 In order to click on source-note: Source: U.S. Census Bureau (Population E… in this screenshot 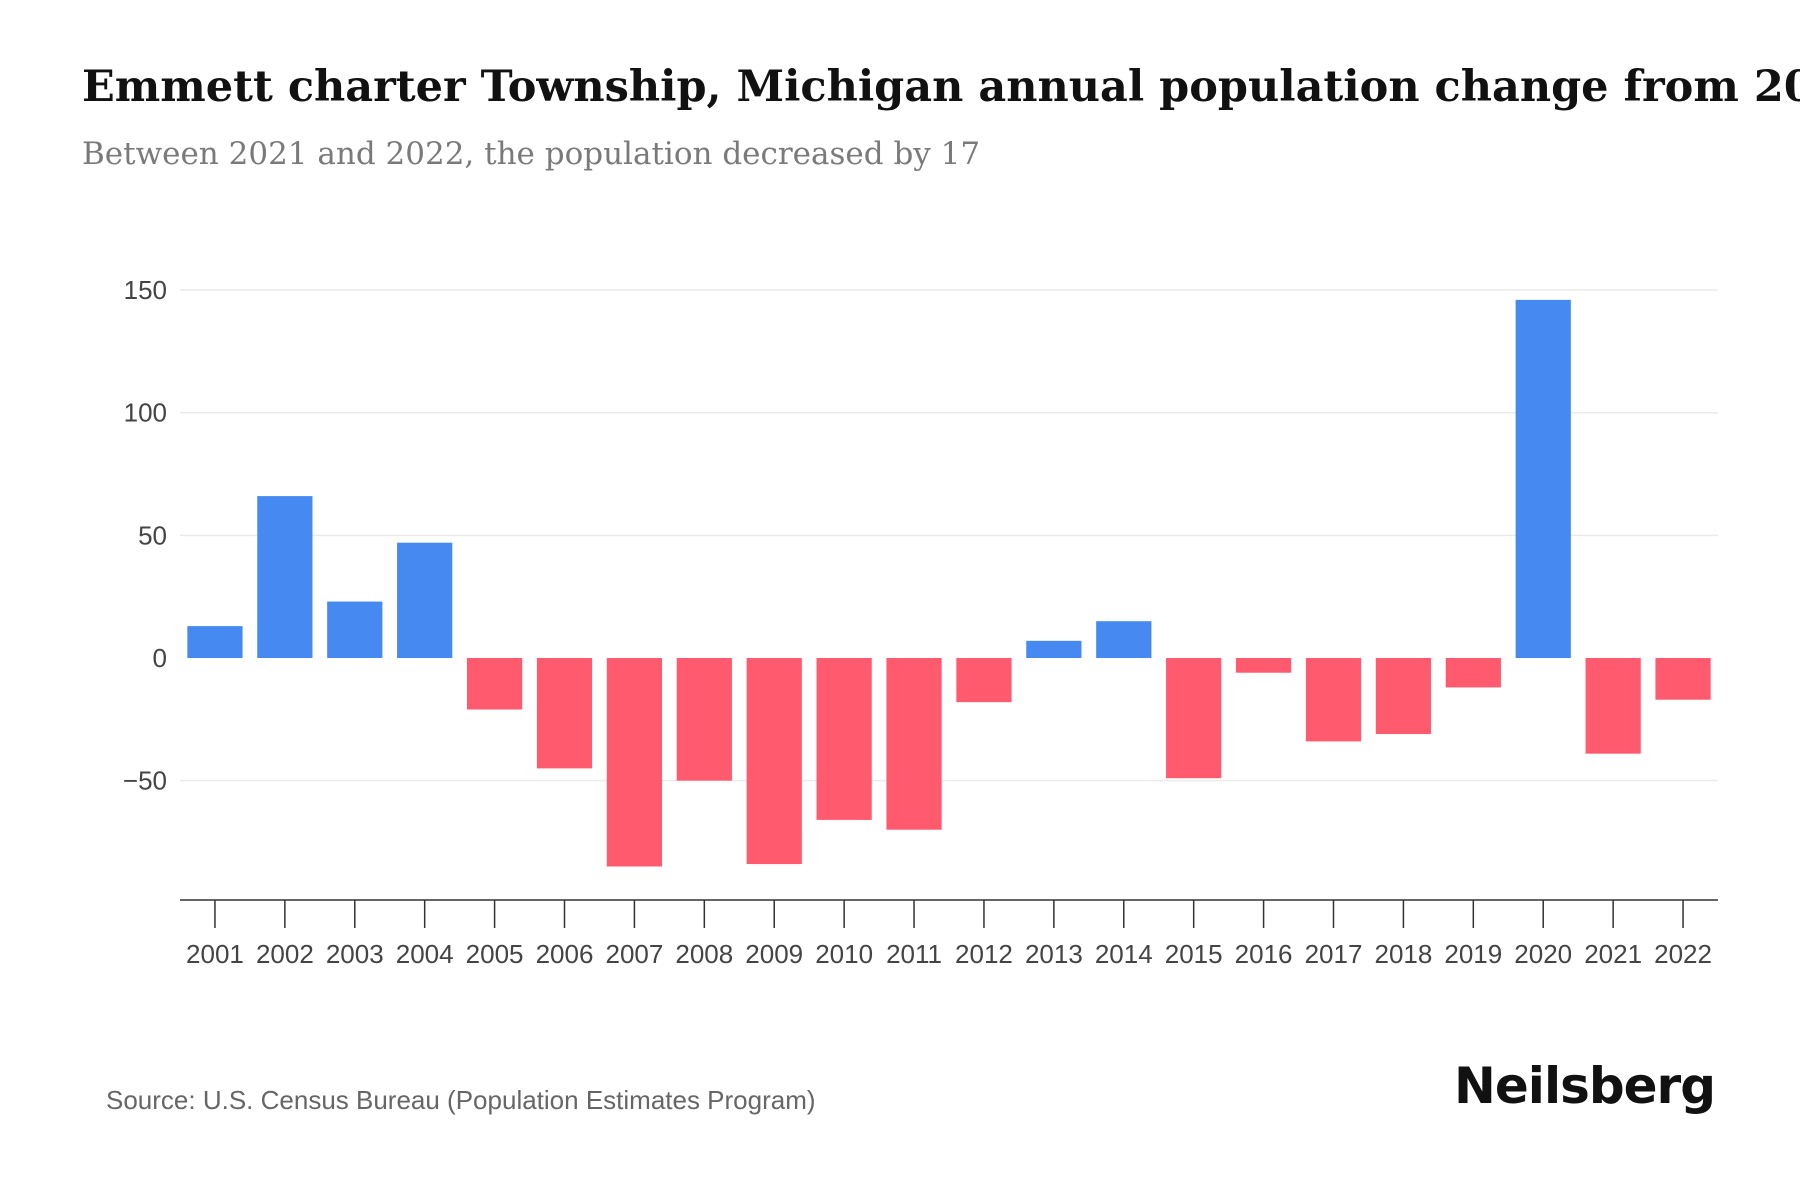, I will do `click(461, 1100)`.